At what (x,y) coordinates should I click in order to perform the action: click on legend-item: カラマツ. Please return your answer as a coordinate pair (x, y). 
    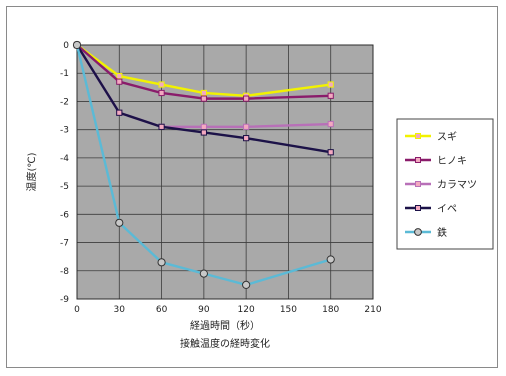
    Looking at the image, I should click on (441, 185).